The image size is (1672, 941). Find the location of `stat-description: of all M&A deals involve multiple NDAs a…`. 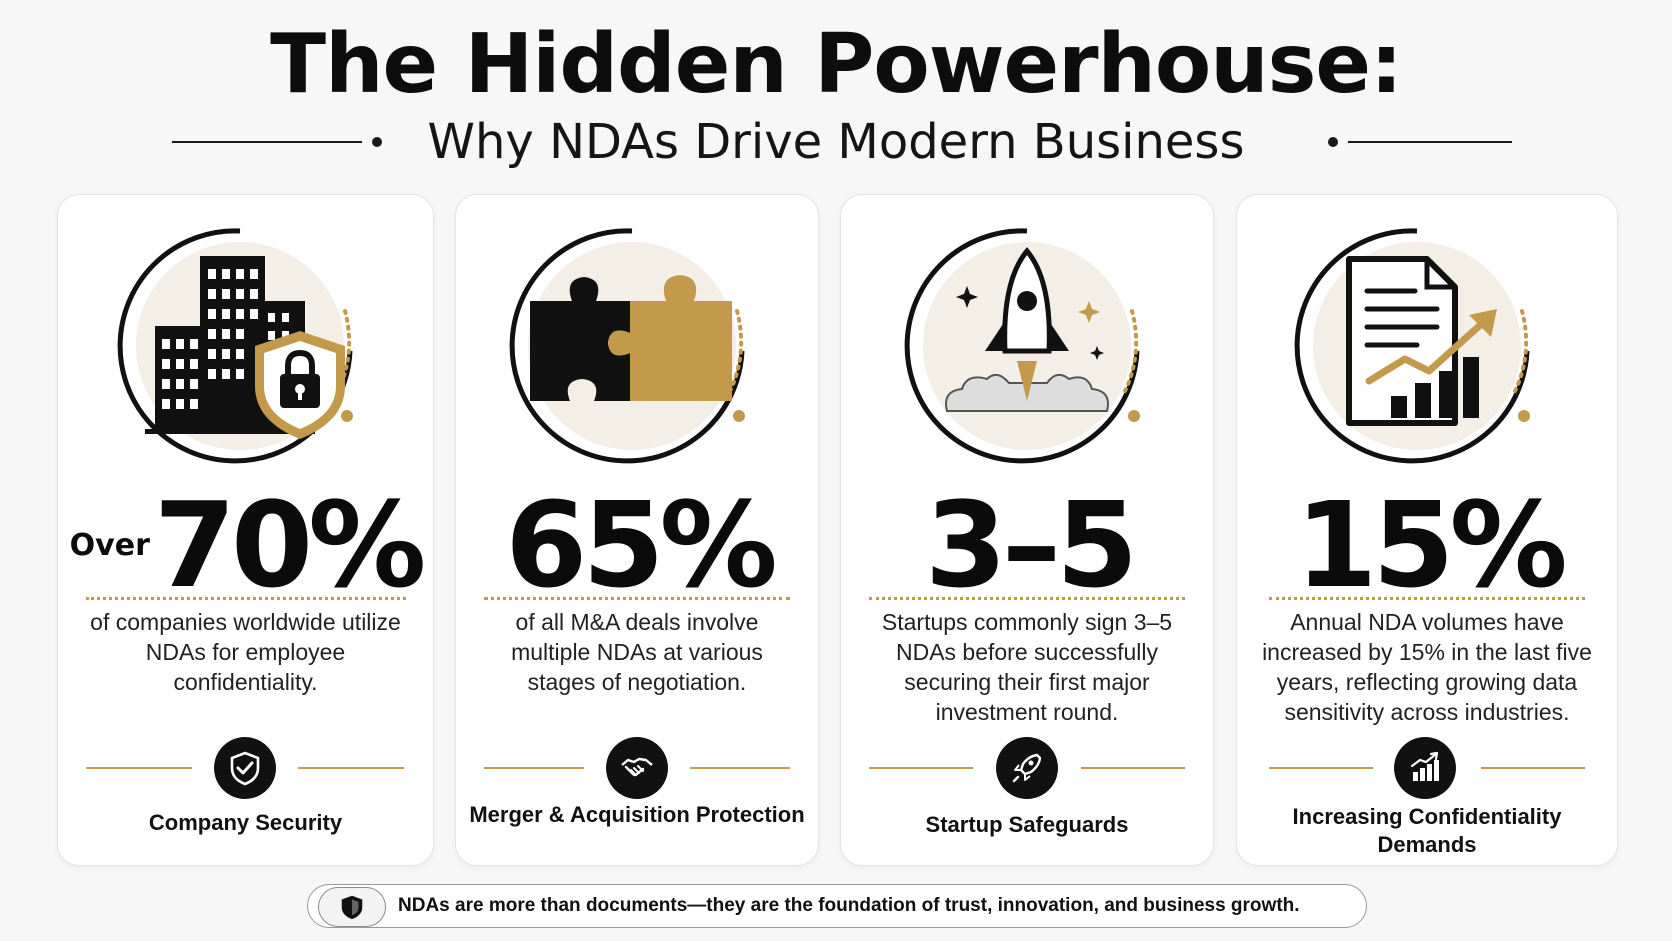

stat-description: of all M&A deals involve multiple NDAs a… is located at coordinates (637, 652).